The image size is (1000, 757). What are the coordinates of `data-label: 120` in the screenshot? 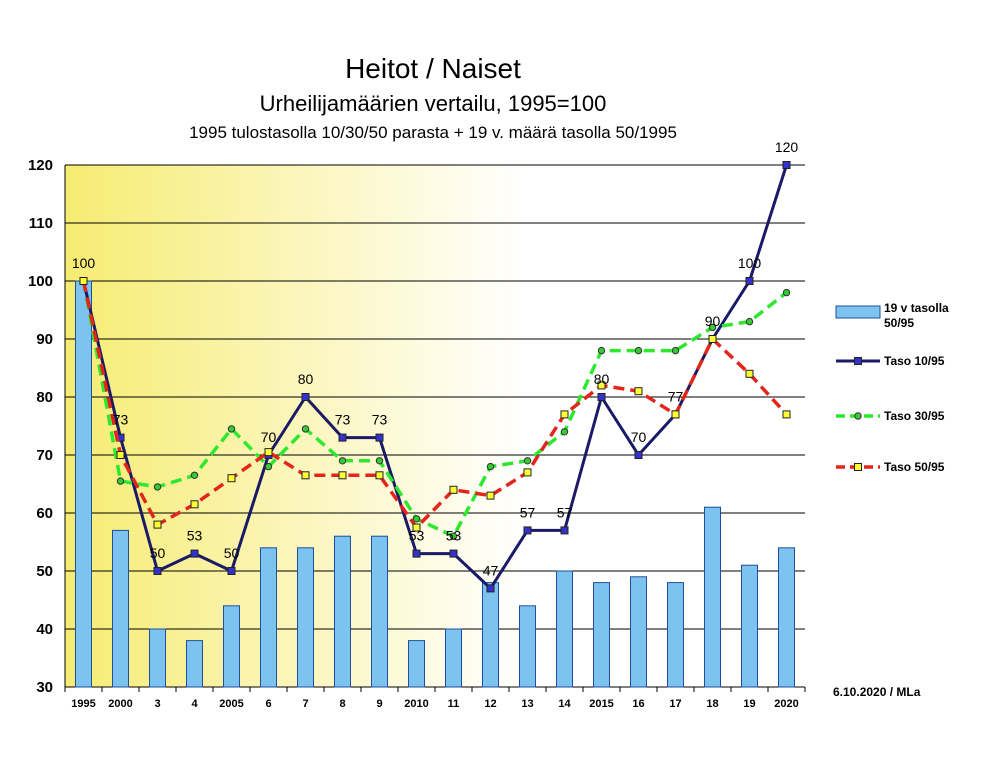 It's located at (787, 147).